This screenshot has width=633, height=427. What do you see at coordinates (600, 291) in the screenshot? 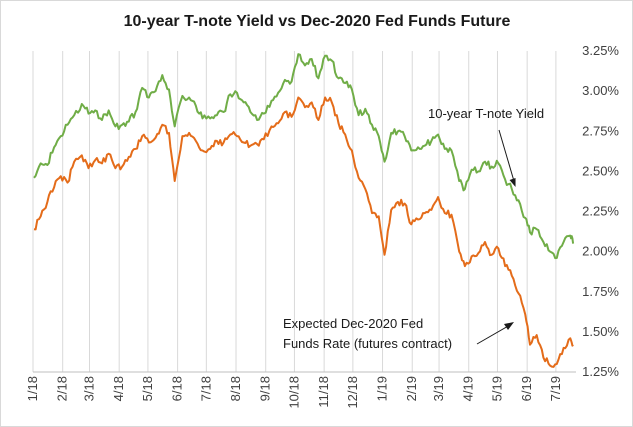
I see `y-tick-label: 1.75%` at bounding box center [600, 291].